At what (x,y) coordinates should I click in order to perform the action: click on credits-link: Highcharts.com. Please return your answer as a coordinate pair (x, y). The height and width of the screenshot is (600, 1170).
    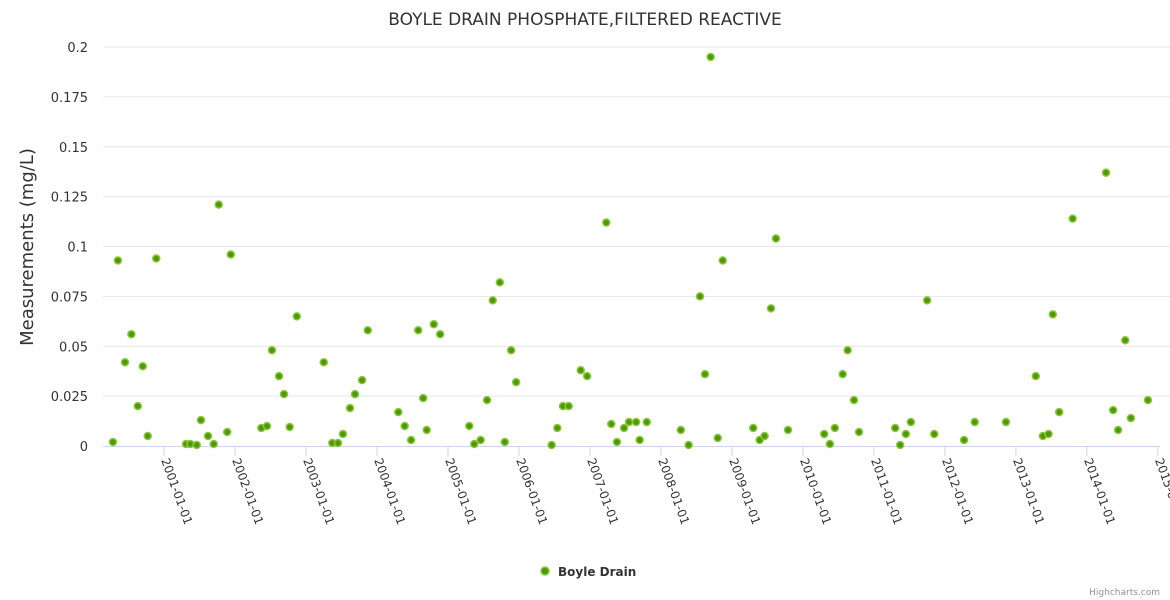
    Looking at the image, I should click on (1124, 593).